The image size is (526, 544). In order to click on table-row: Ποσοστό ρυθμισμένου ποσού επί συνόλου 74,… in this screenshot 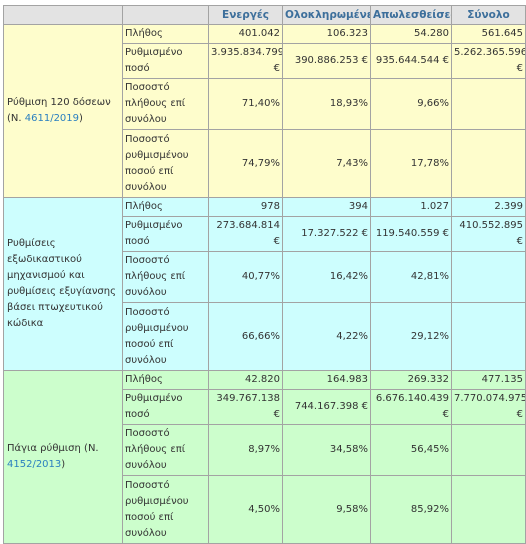, I will do `click(265, 163)`.